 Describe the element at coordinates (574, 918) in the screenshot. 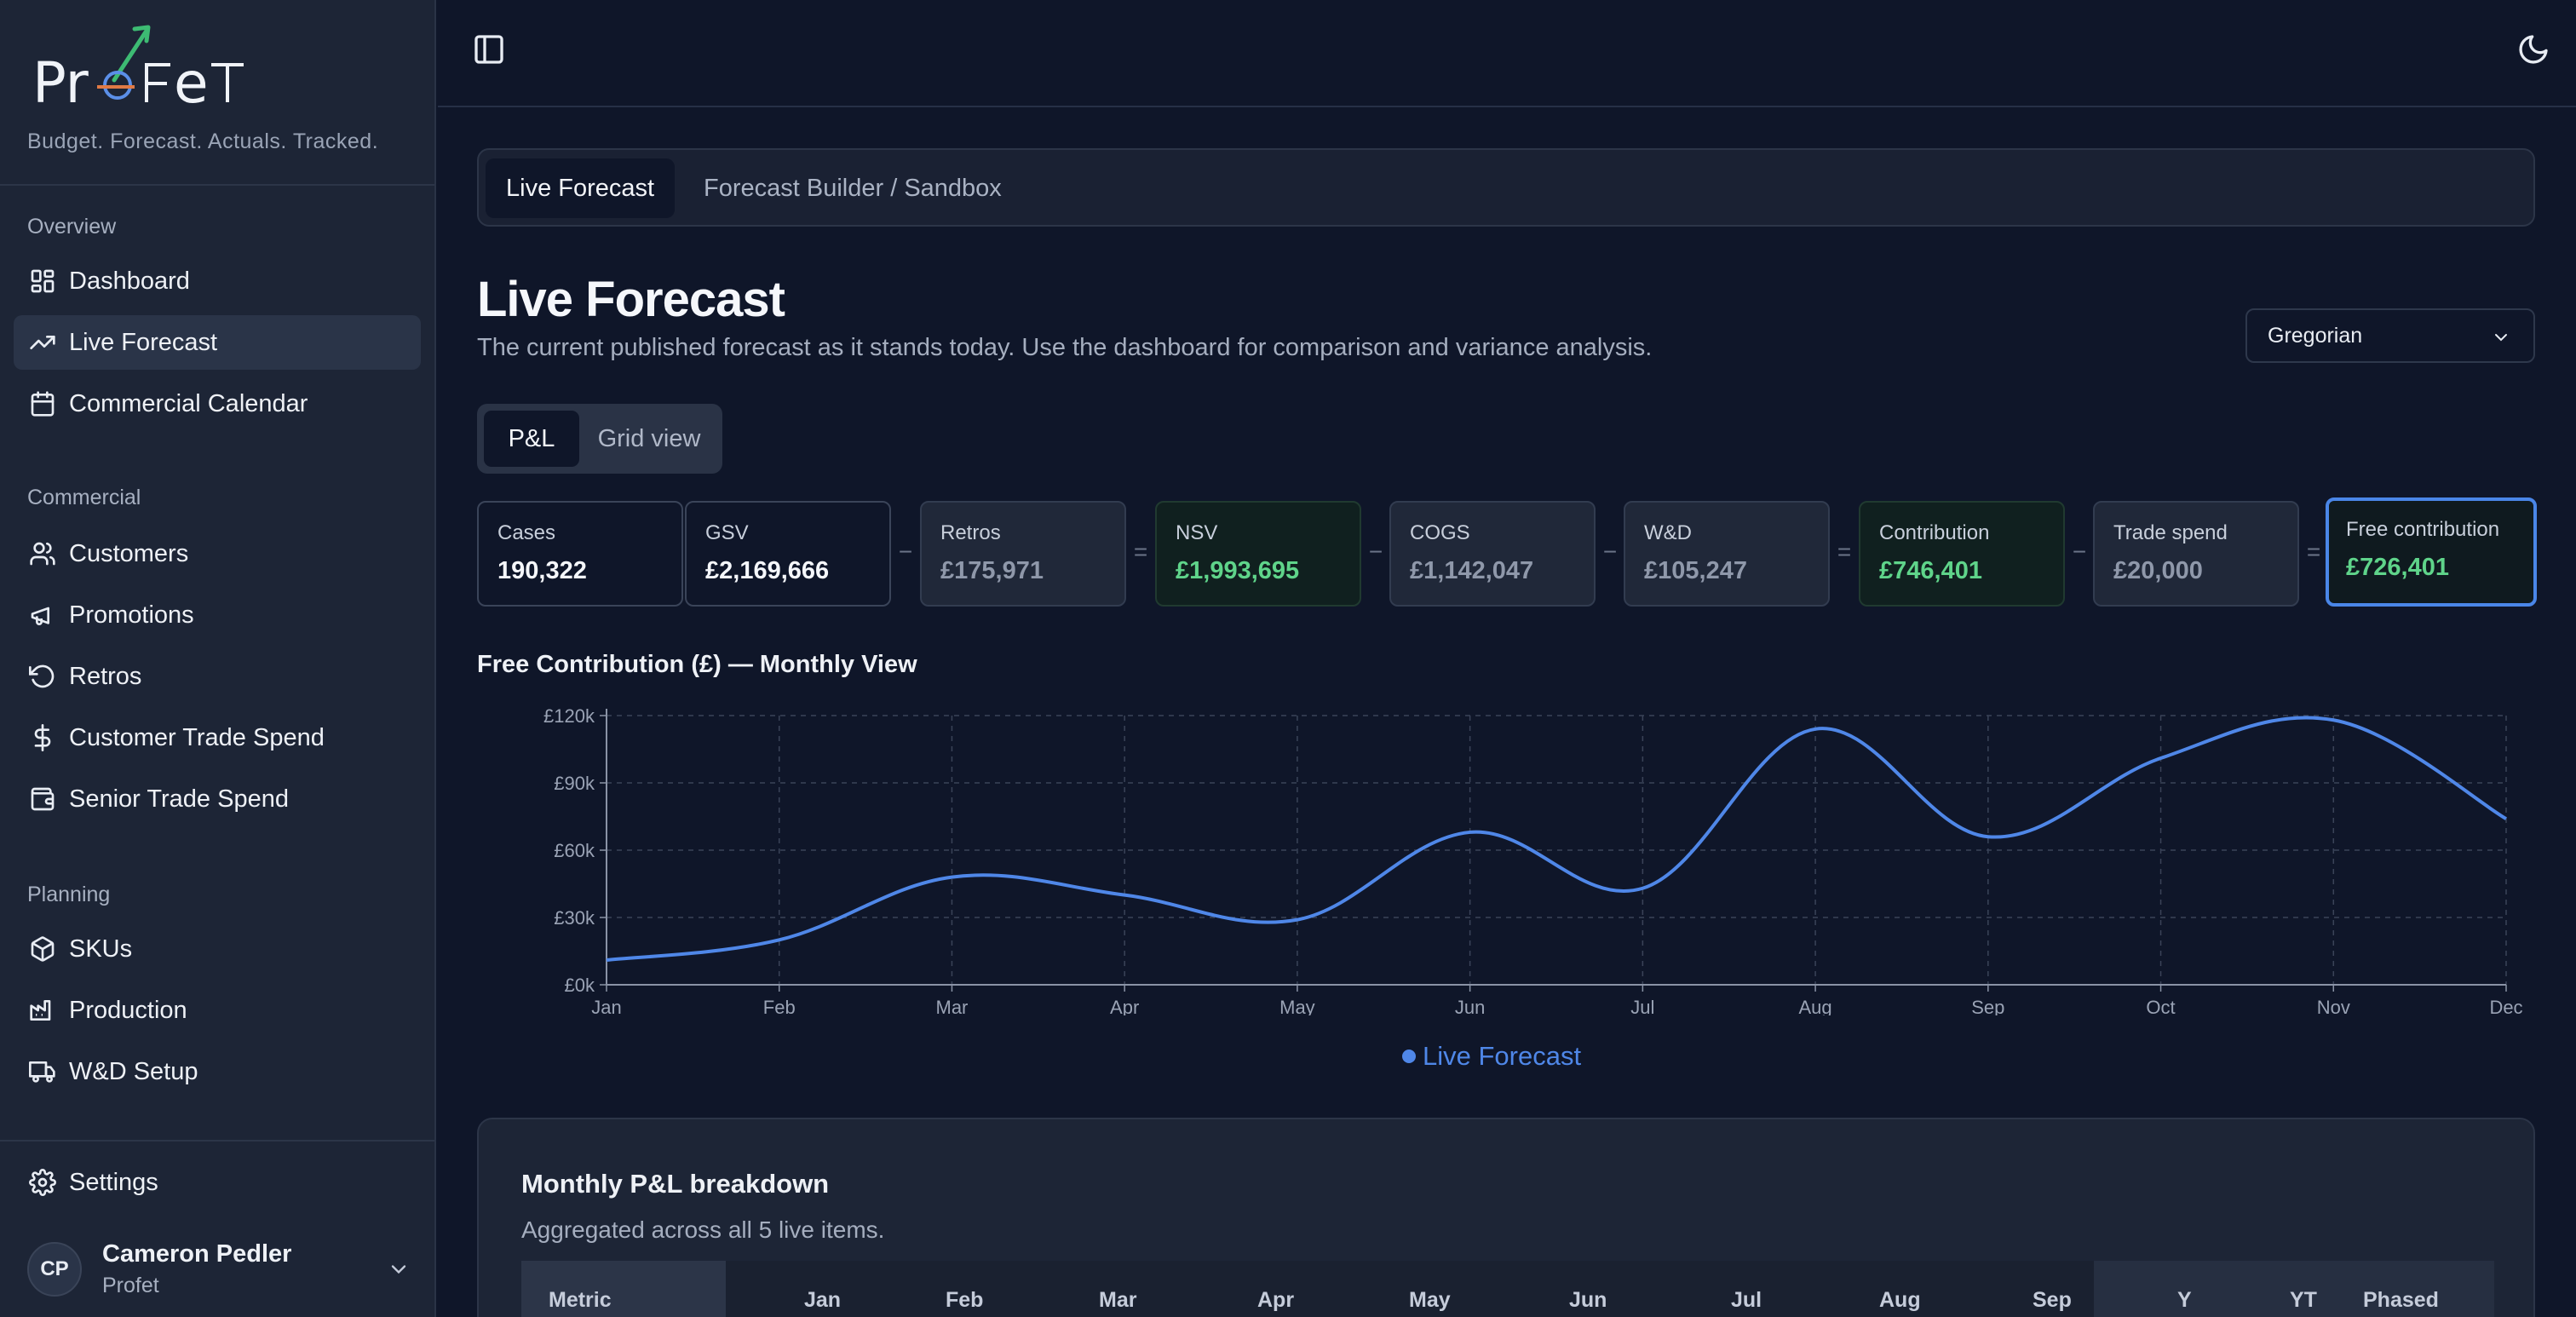

I see `y-tick-label: £30k` at that location.